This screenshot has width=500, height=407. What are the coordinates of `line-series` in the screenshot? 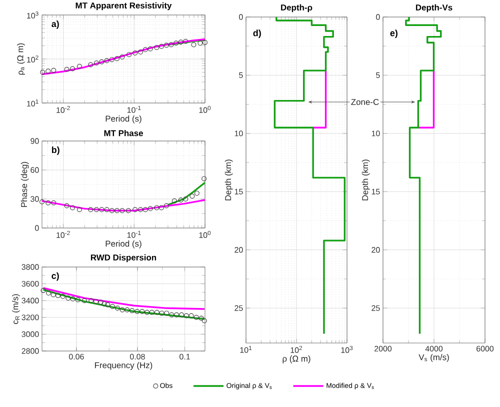 It's located at (423, 176).